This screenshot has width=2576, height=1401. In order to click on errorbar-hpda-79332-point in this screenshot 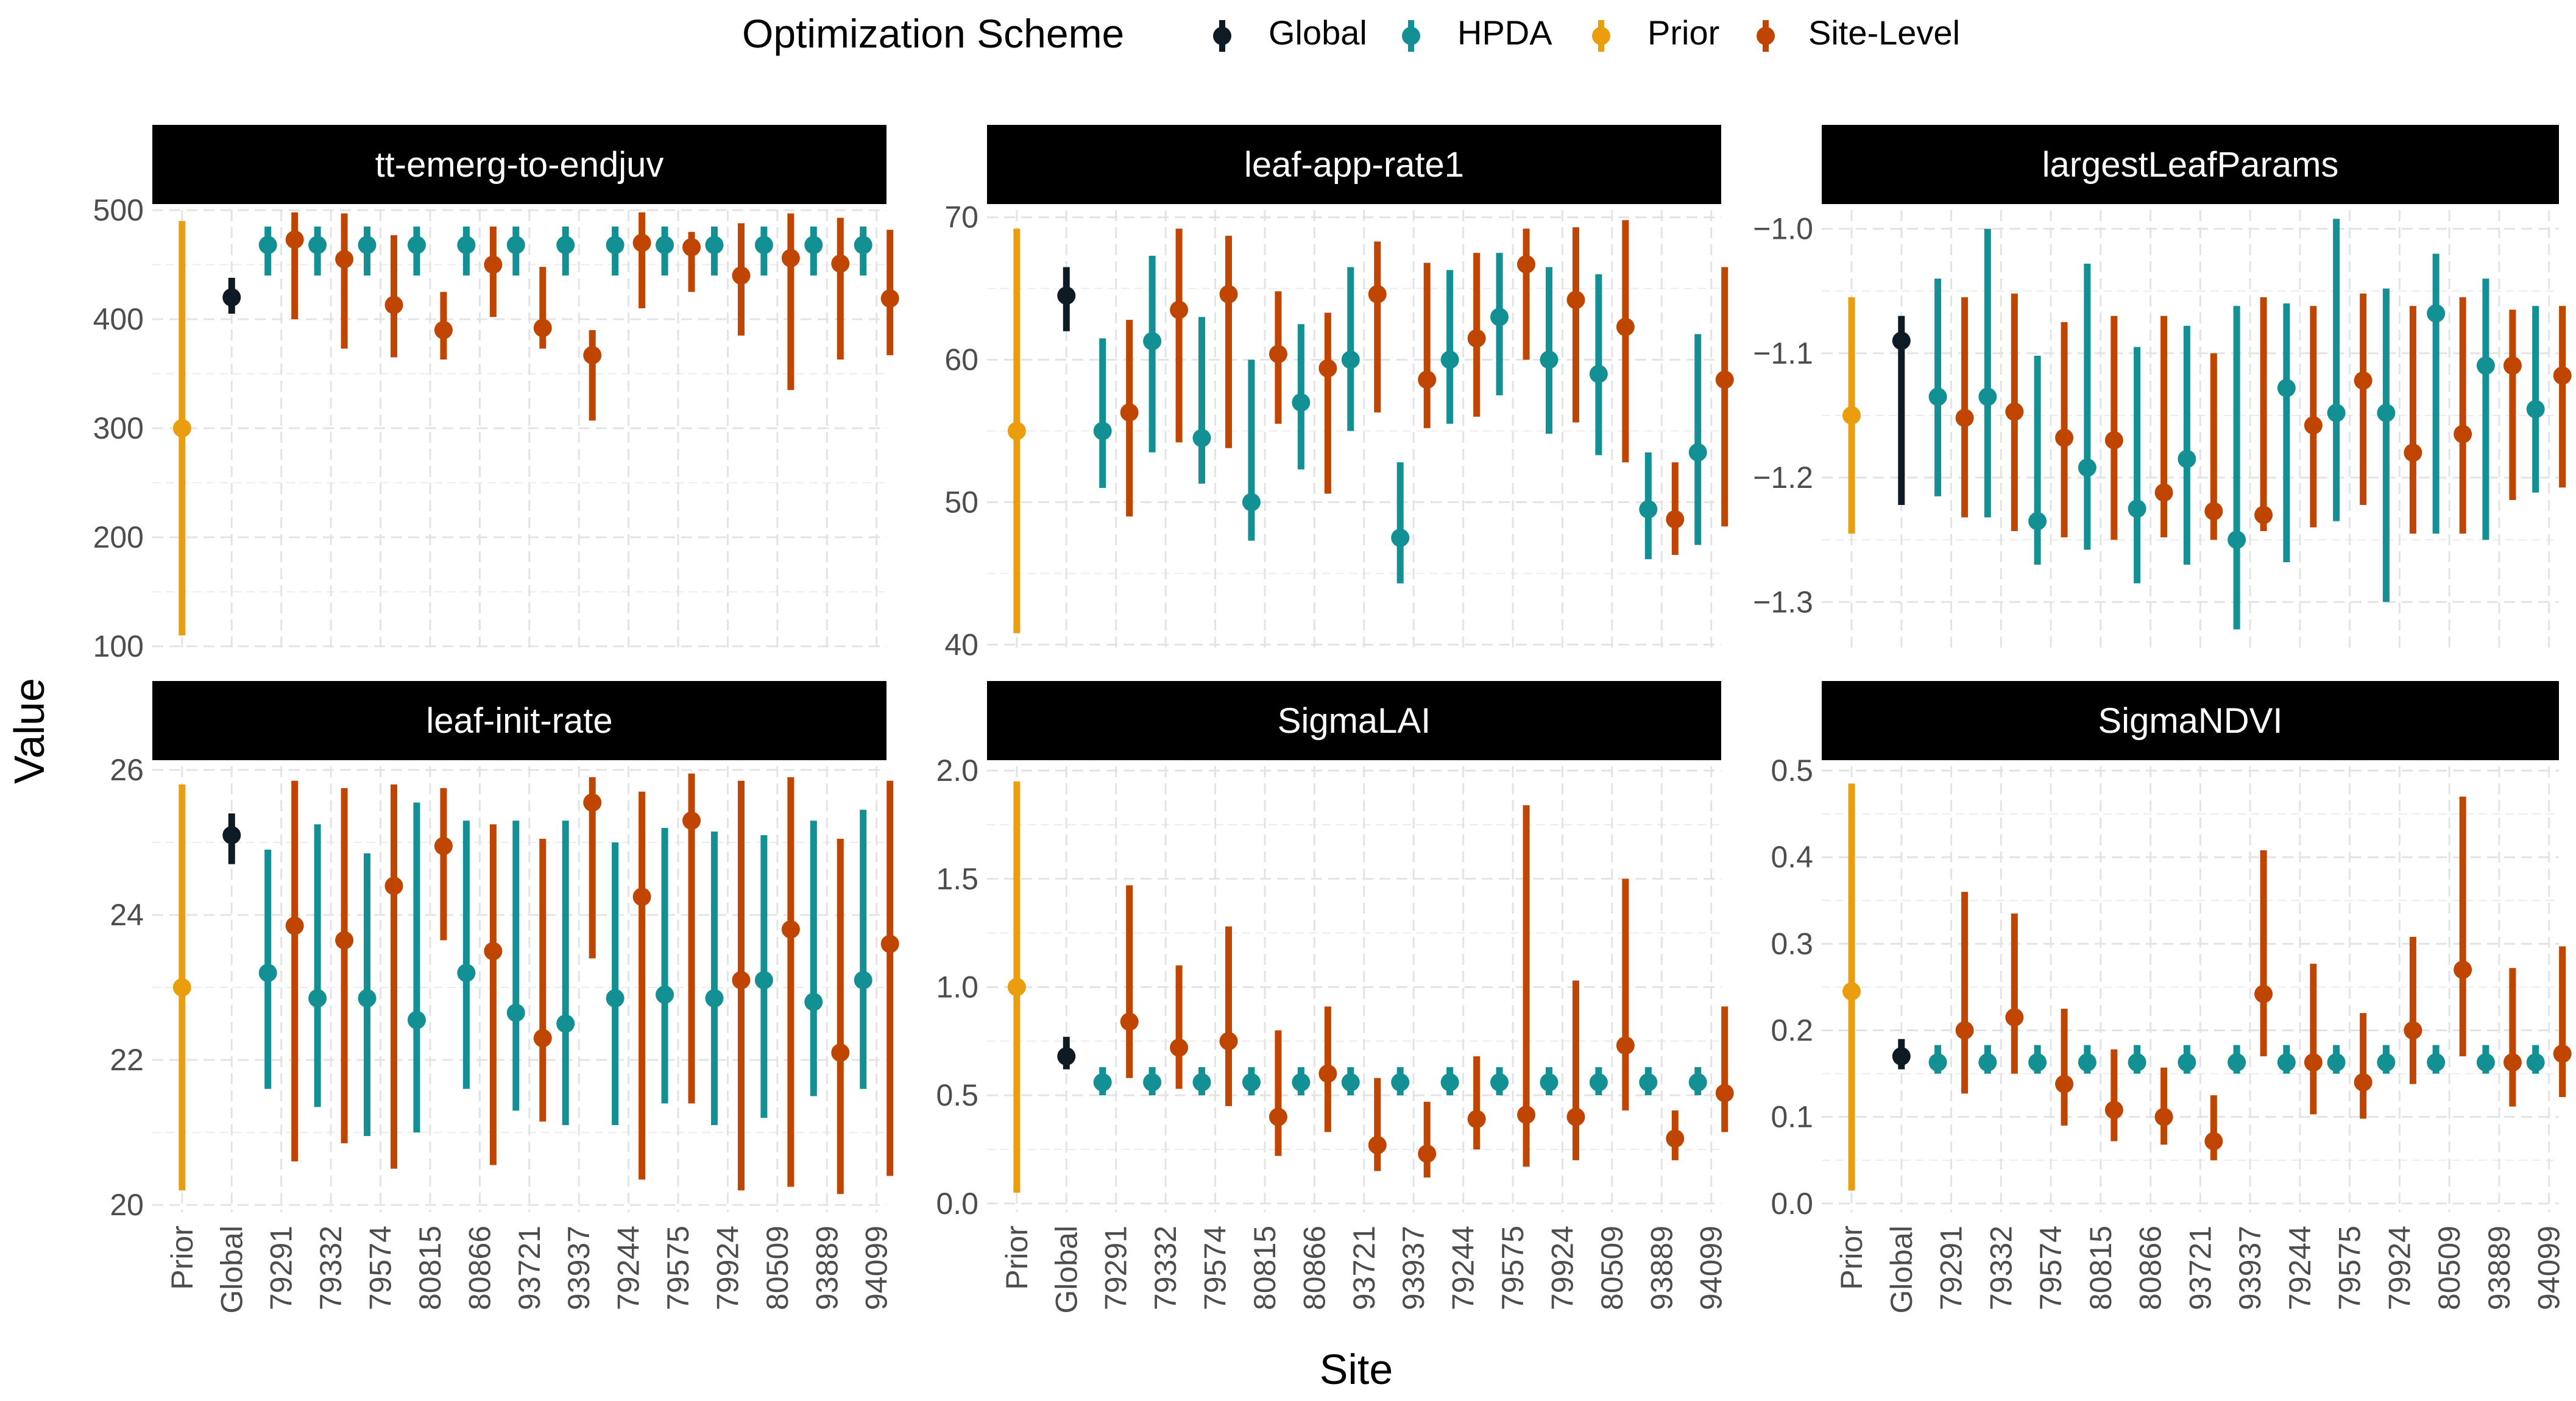, I will do `click(1152, 341)`.